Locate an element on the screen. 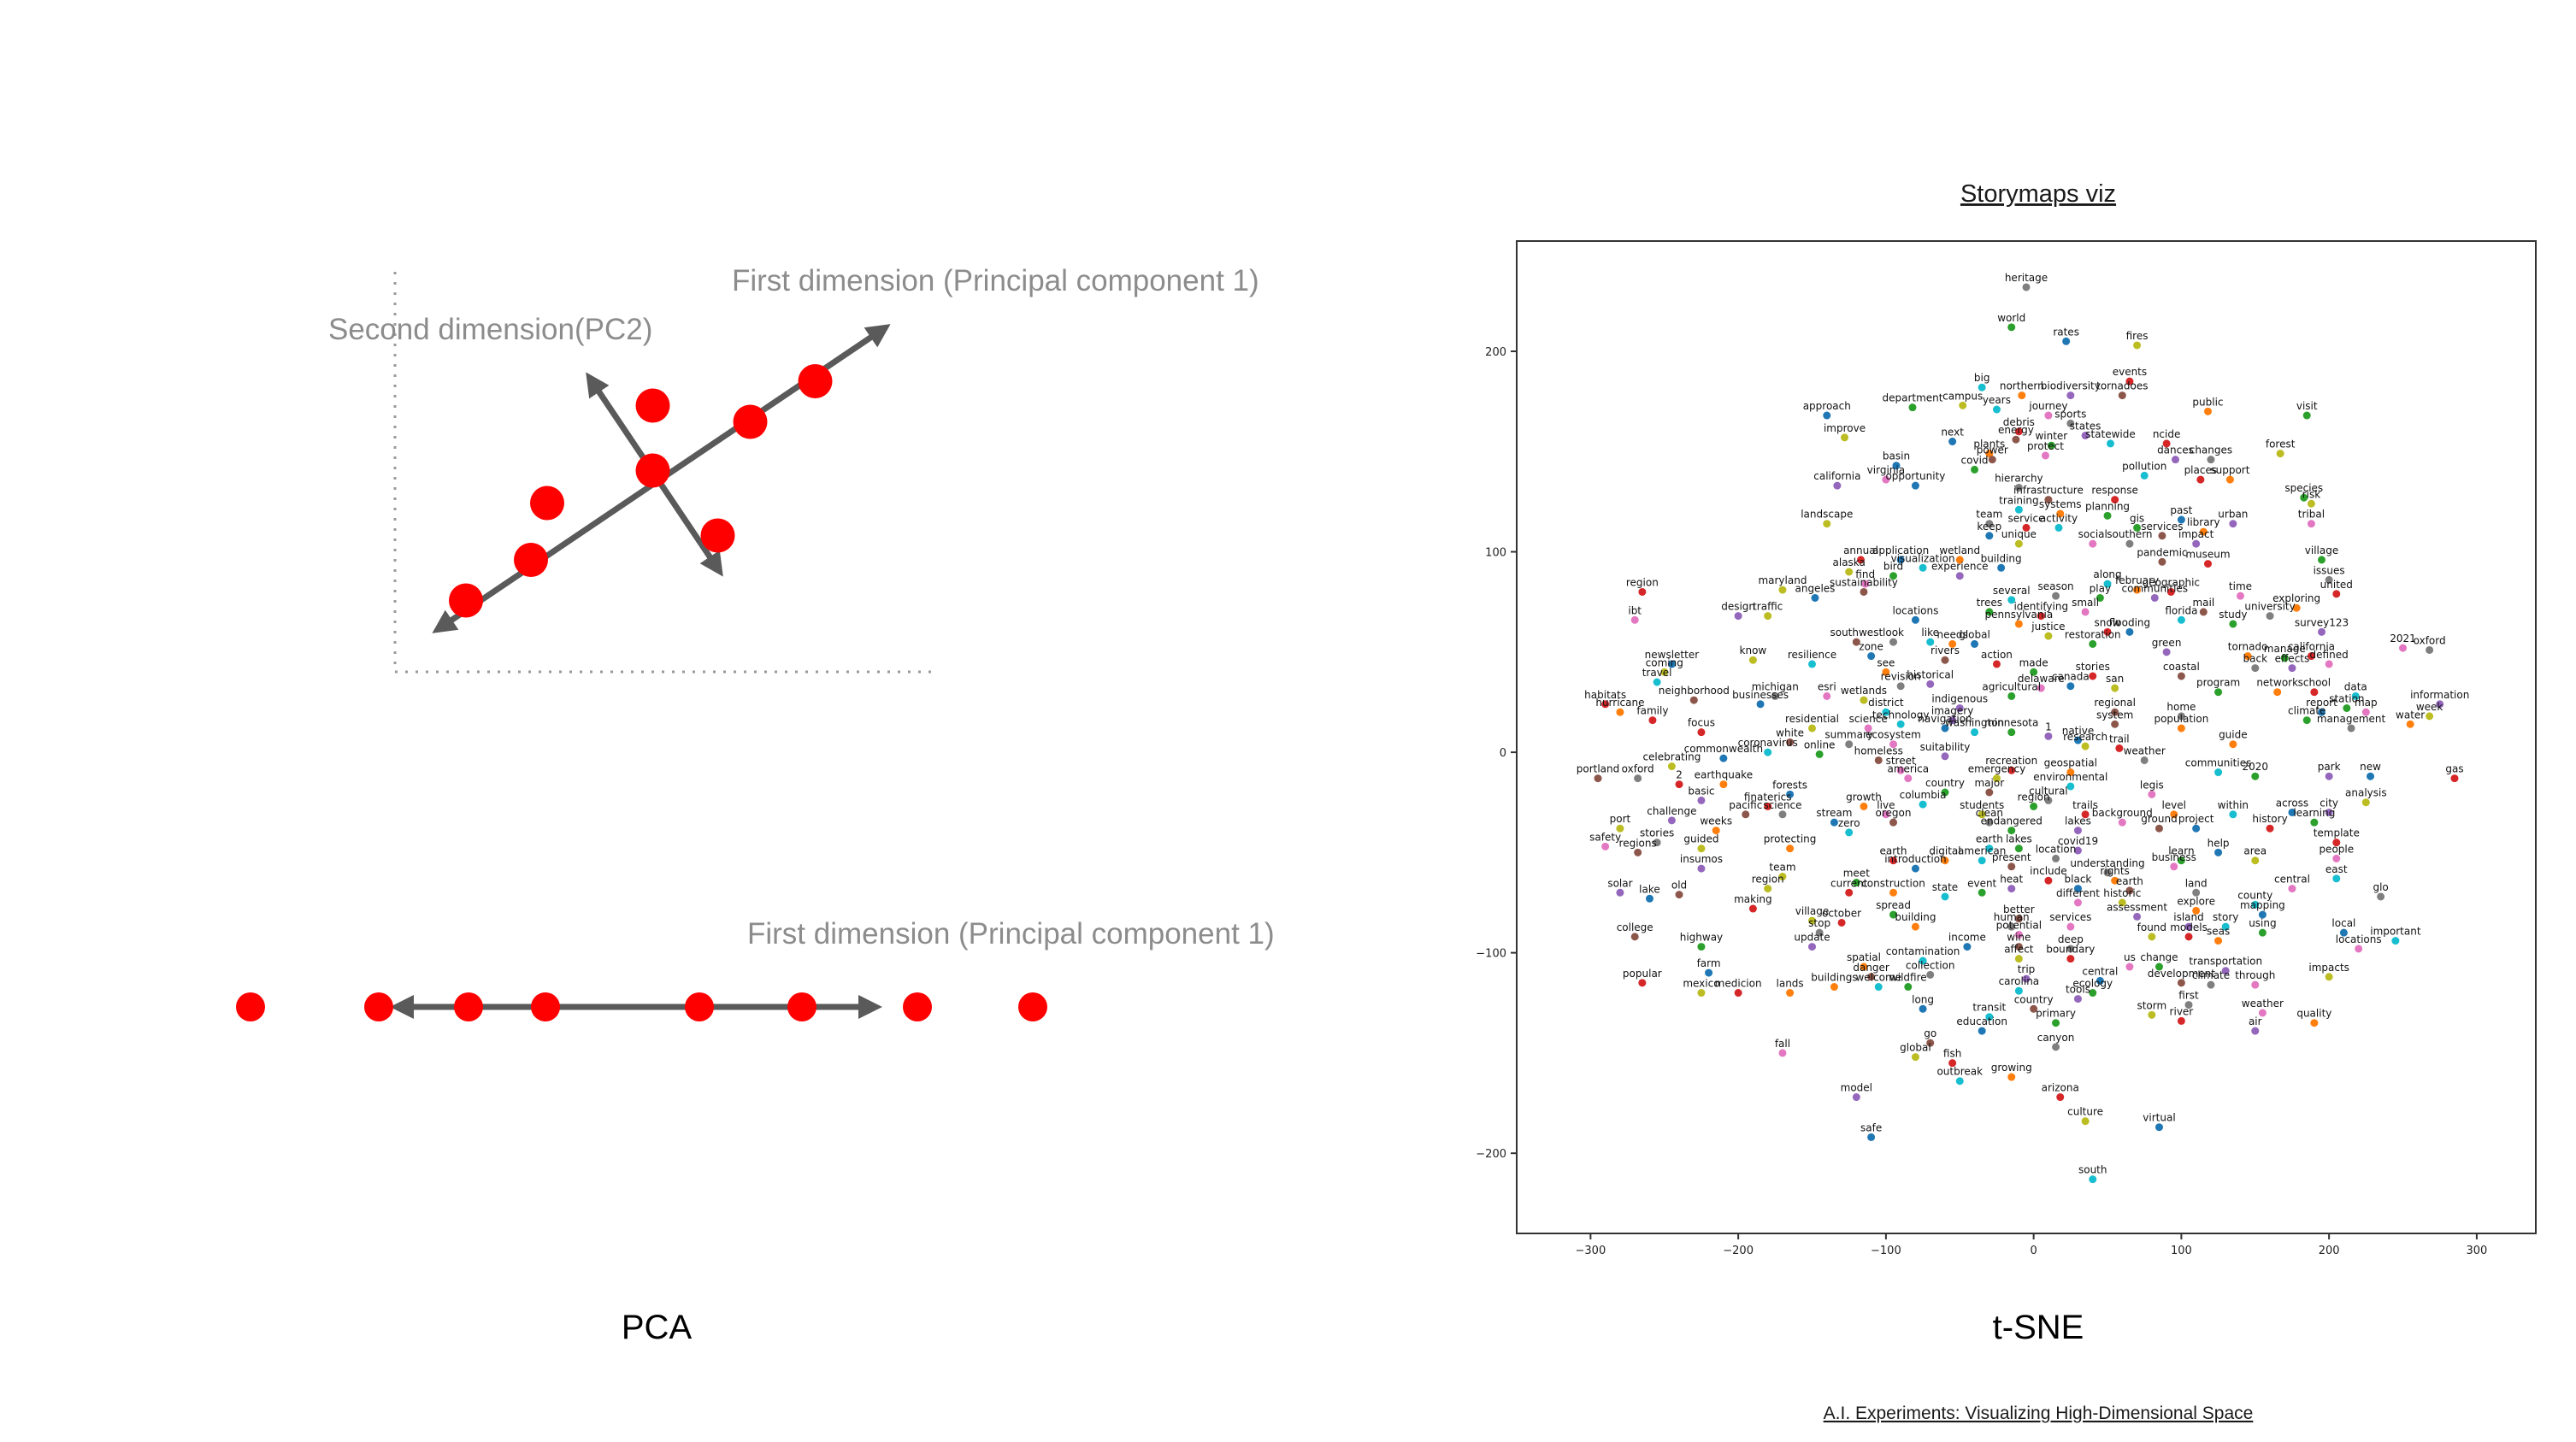 The height and width of the screenshot is (1442, 2576). tsne-word-label: models is located at coordinates (2189, 927).